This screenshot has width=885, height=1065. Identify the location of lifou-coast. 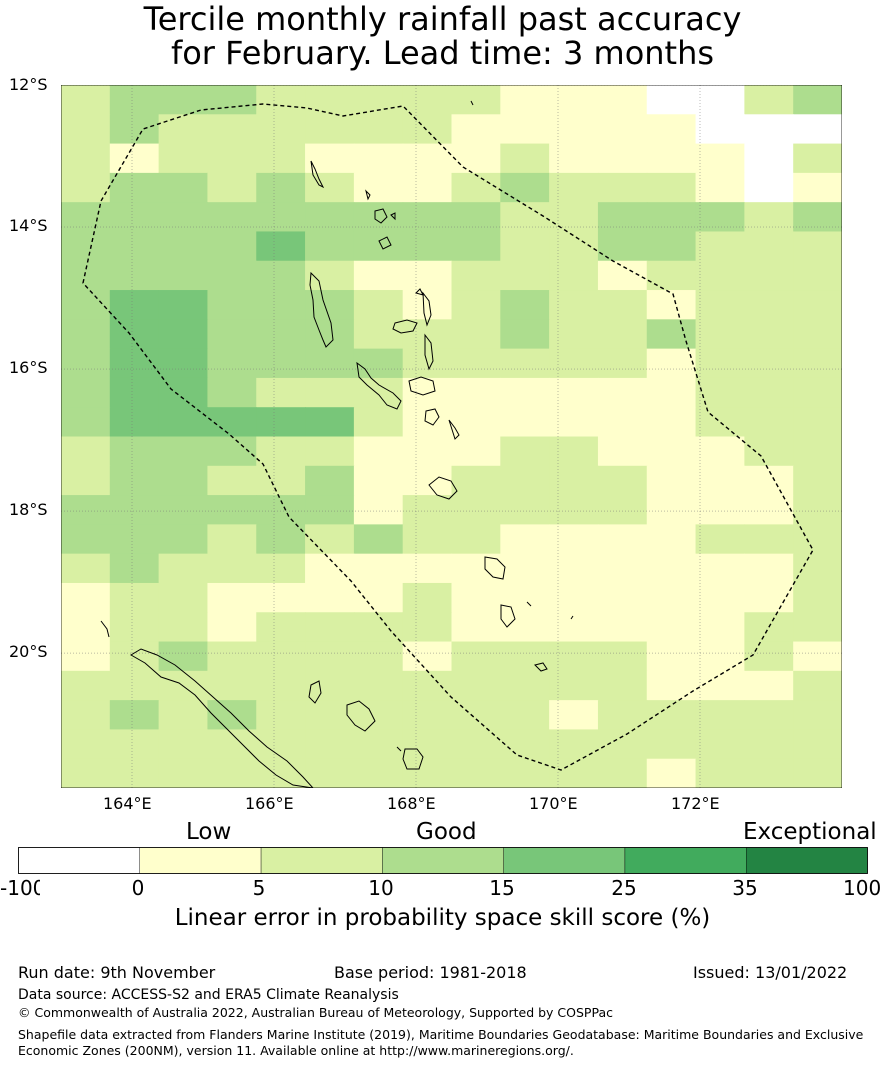
(361, 716).